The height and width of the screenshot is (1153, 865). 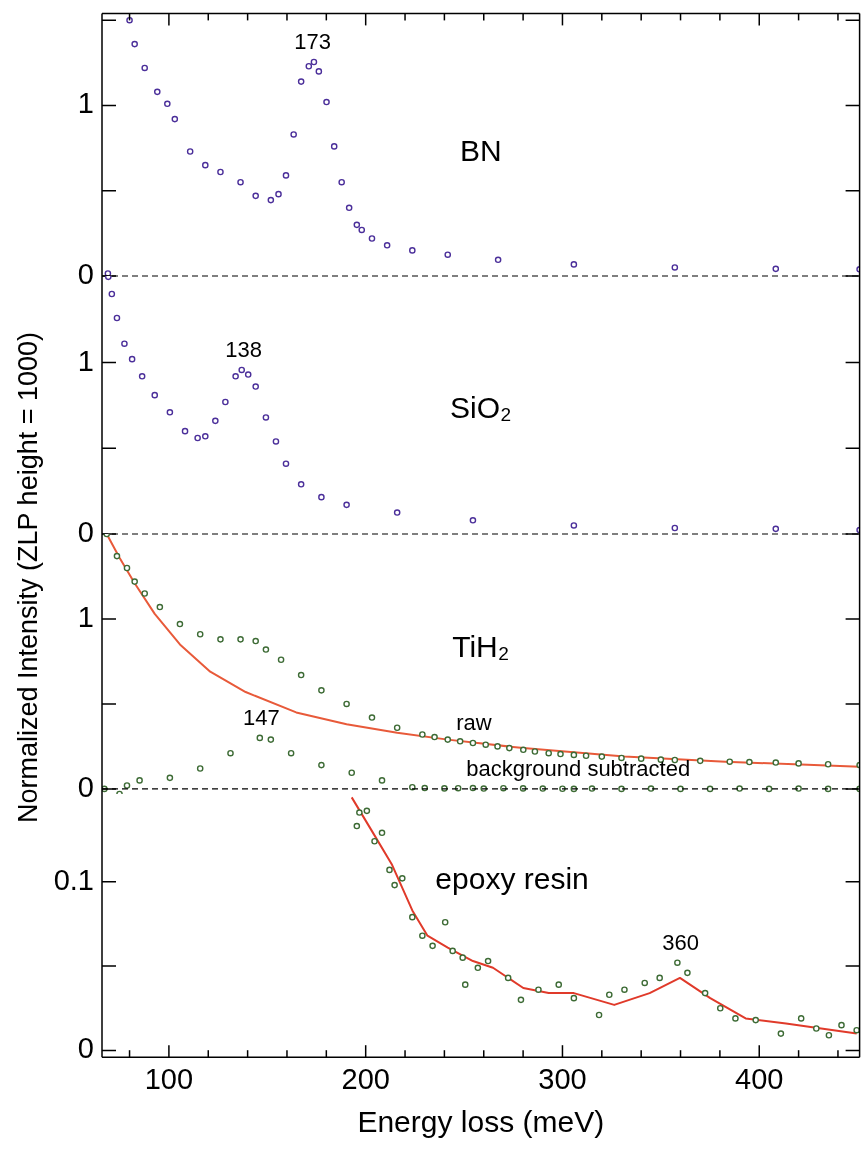 What do you see at coordinates (562, 1078) in the screenshot?
I see `x-tick-label: 300` at bounding box center [562, 1078].